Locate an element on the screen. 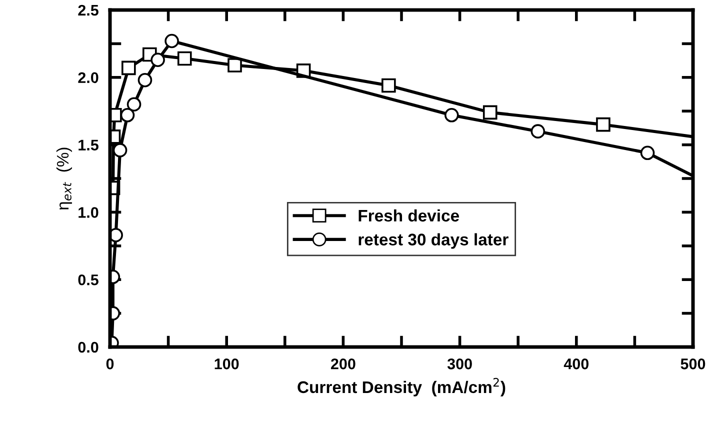 Image resolution: width=714 pixels, height=435 pixels. legend-label: Fresh device is located at coordinates (408, 215).